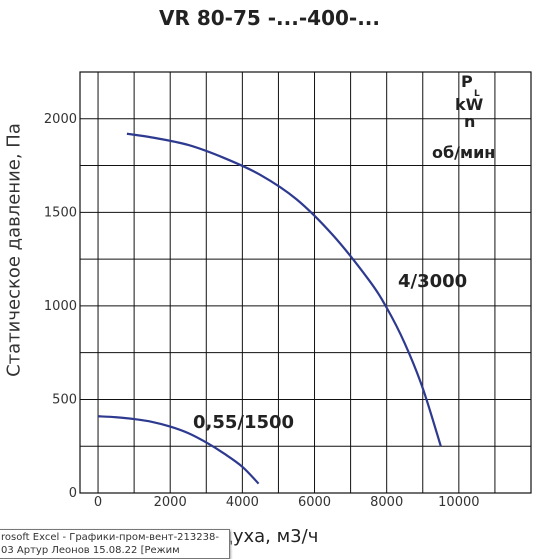 Image resolution: width=539 pixels, height=559 pixels. Describe the element at coordinates (14, 250) in the screenshot. I see `y-axis-label: Статическое давление, Па` at that location.